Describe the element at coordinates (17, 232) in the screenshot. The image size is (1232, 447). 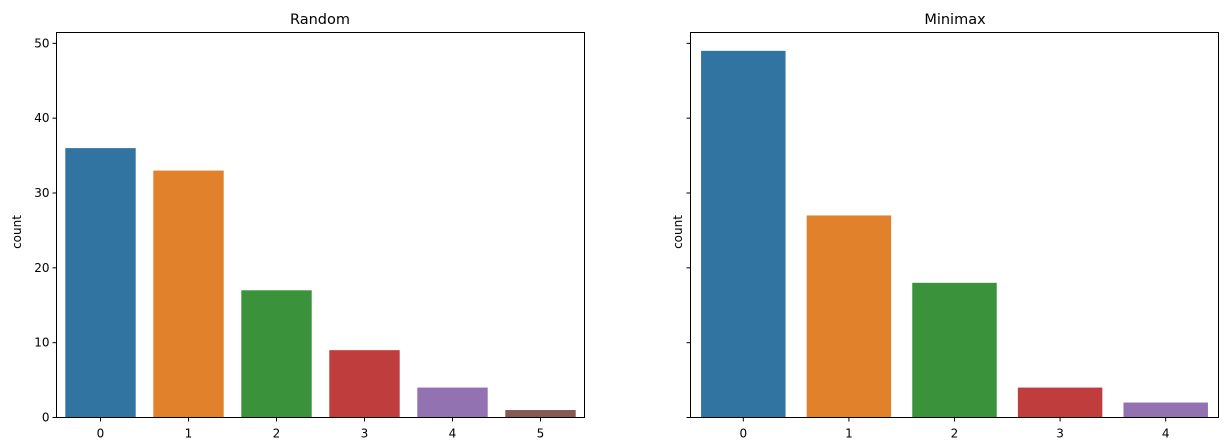
I see `random-y-axis-label: count` at that location.